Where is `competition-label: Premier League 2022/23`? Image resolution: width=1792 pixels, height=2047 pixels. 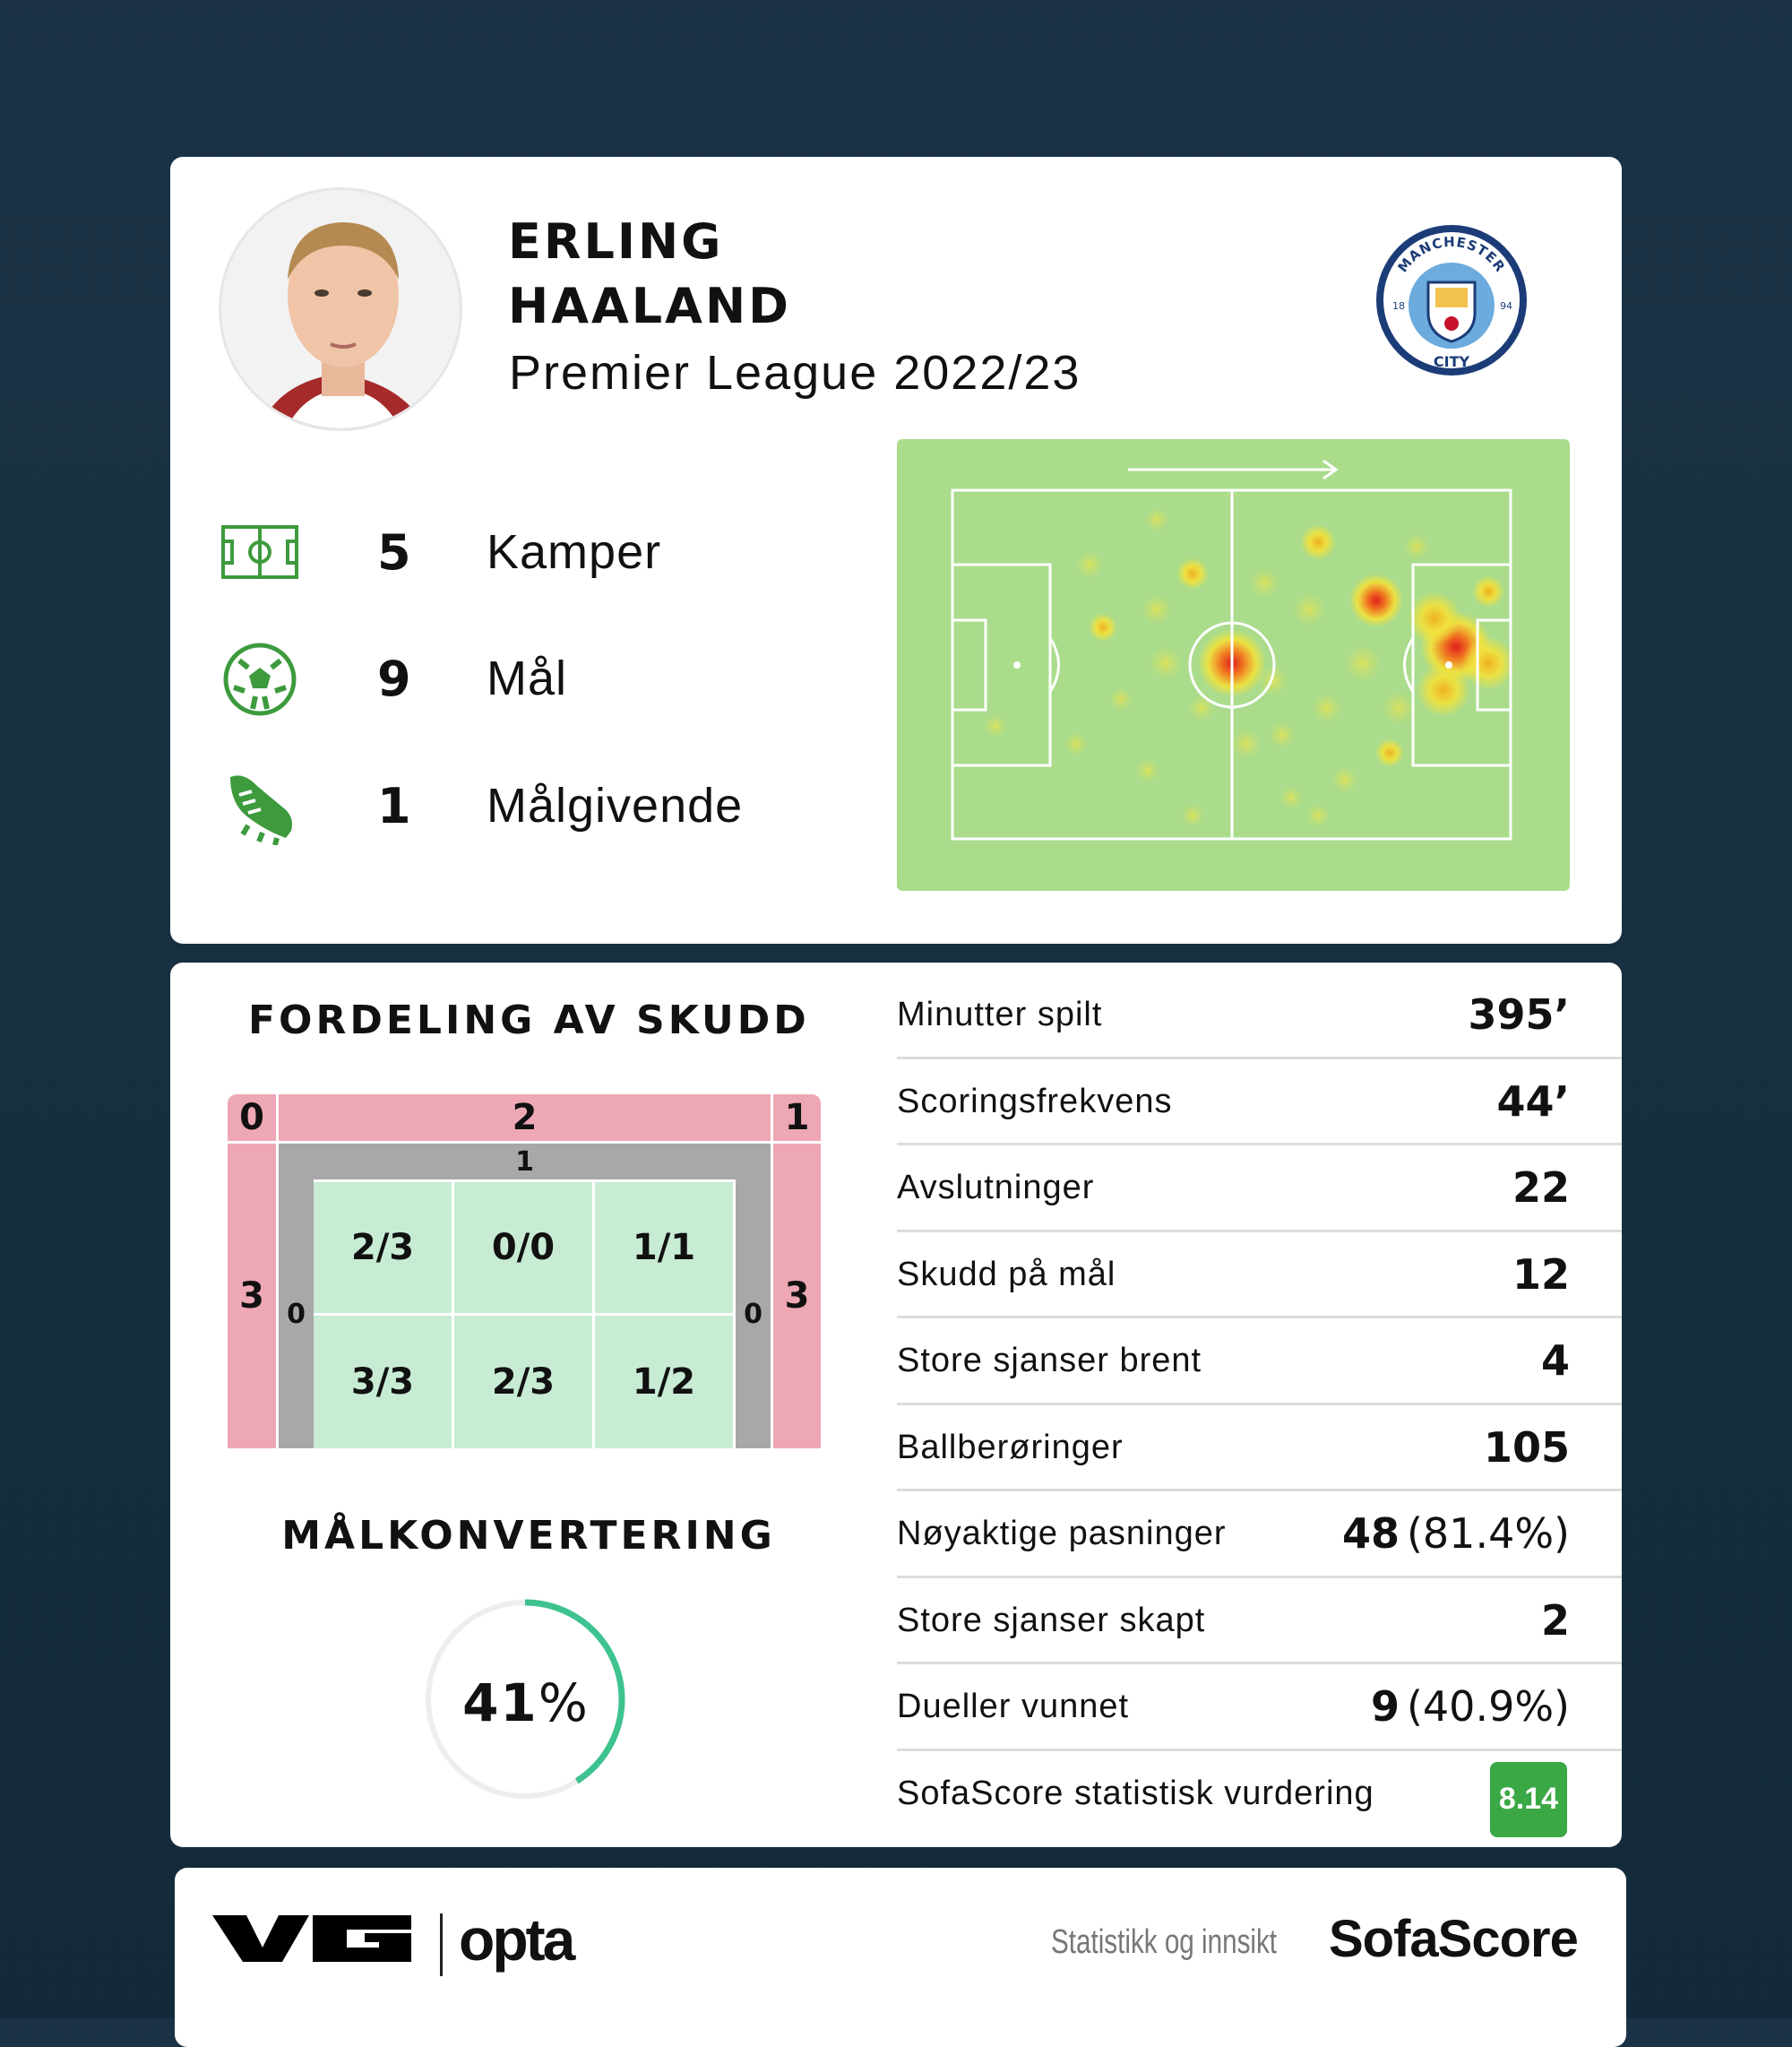
competition-label: Premier League 2022/23 is located at coordinates (795, 373).